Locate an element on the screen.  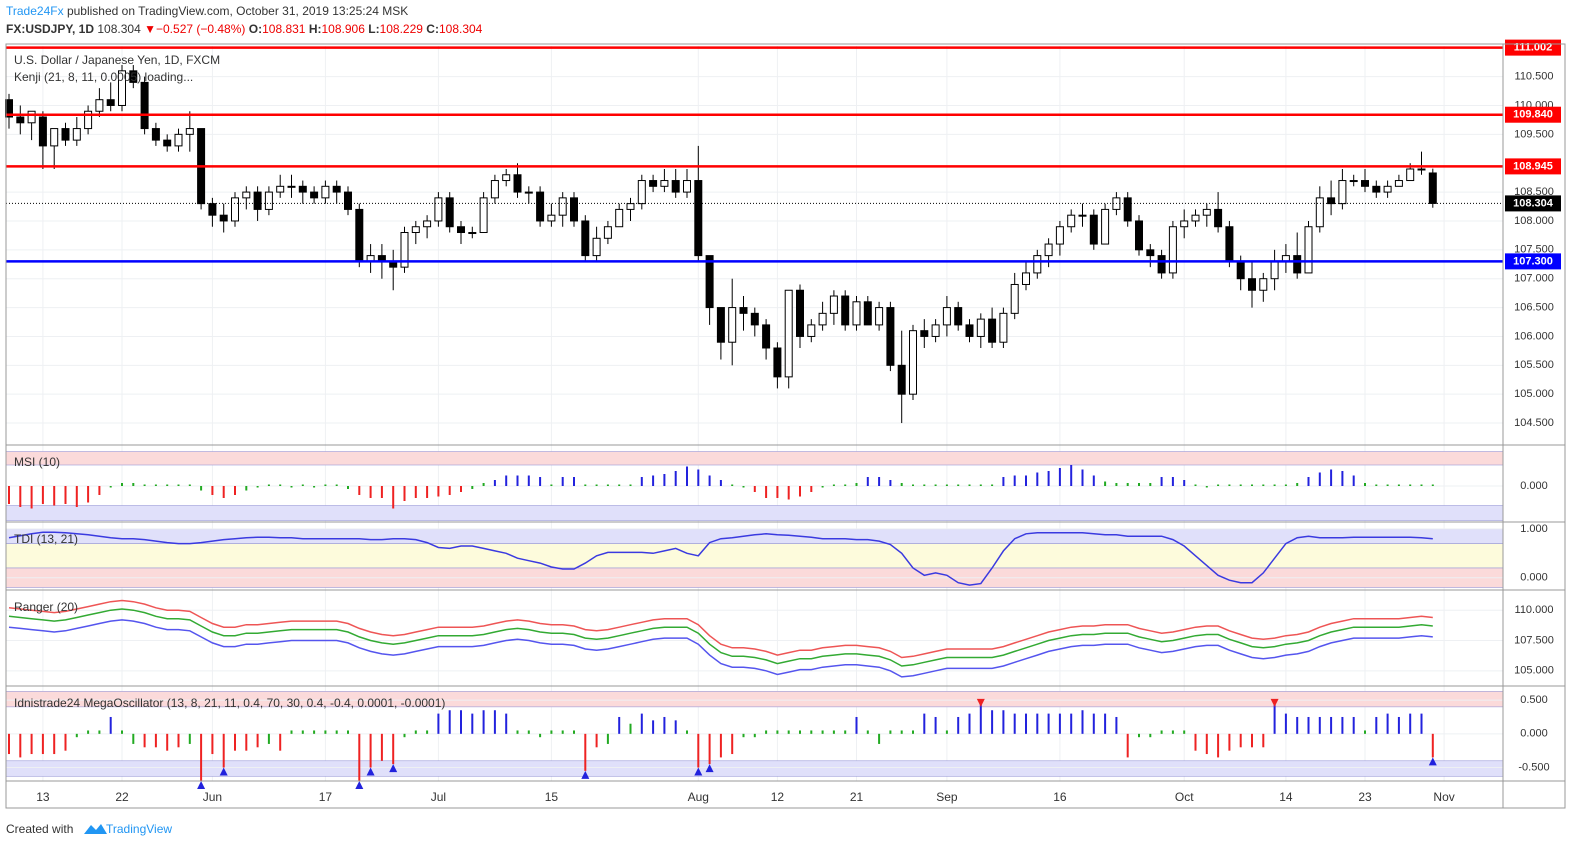
y-tick-label: 105.000 is located at coordinates (1534, 671).